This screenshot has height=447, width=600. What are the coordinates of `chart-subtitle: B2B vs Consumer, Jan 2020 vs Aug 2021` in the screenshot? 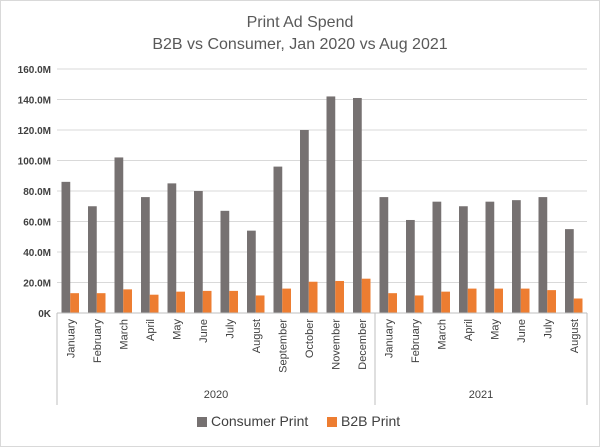 It's located at (299, 44).